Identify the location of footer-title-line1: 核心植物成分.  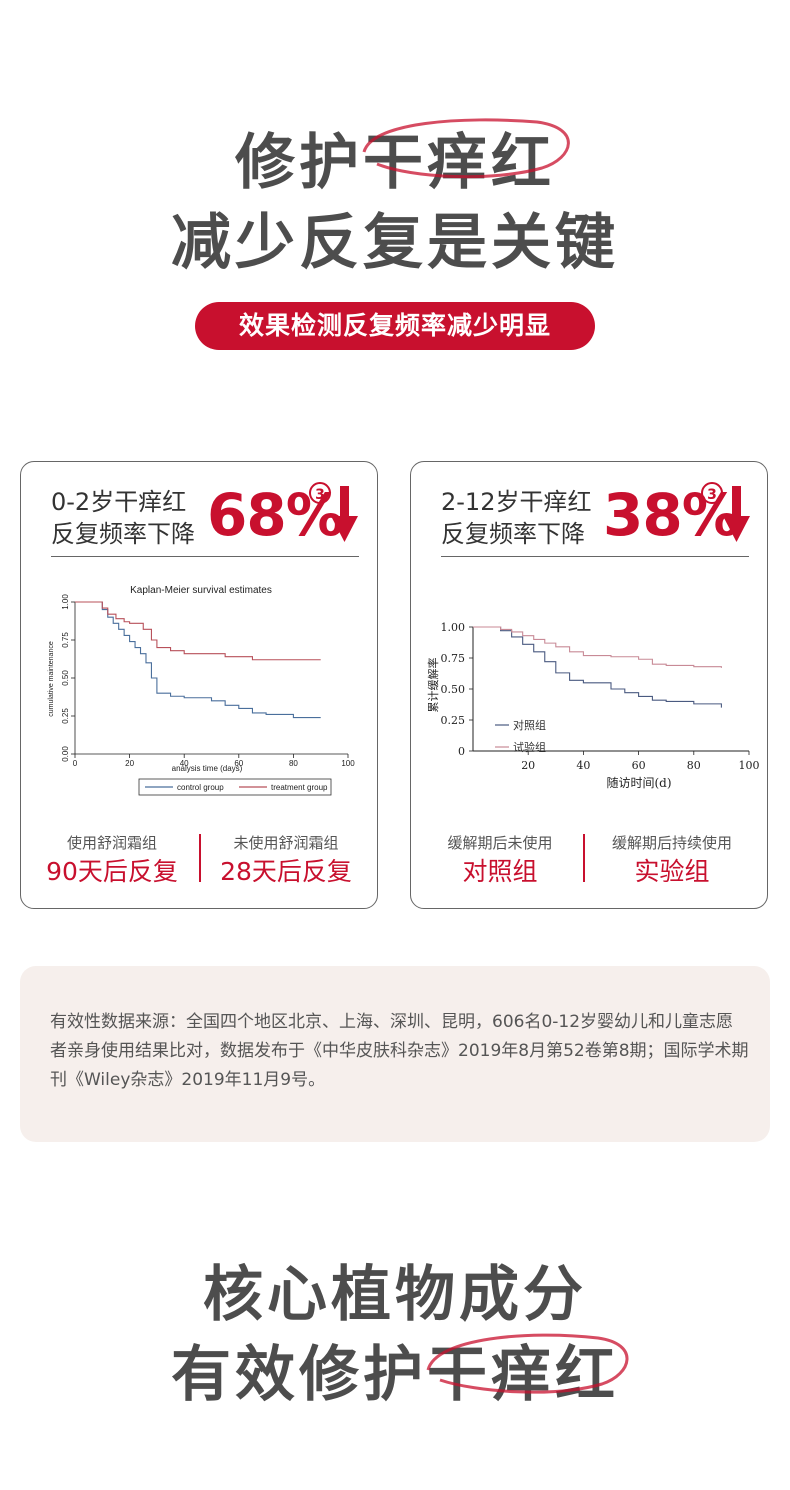
(395, 1295).